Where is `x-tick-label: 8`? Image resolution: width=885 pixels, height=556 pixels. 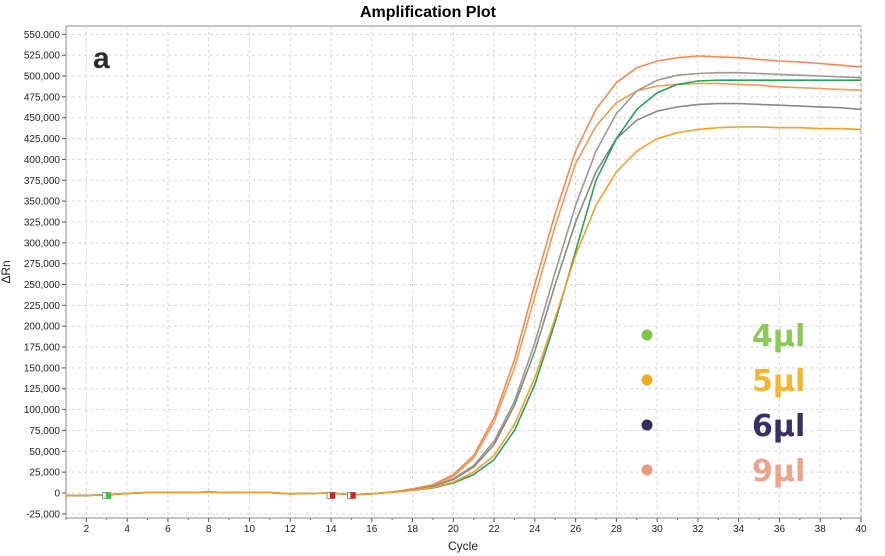
x-tick-label: 8 is located at coordinates (209, 529).